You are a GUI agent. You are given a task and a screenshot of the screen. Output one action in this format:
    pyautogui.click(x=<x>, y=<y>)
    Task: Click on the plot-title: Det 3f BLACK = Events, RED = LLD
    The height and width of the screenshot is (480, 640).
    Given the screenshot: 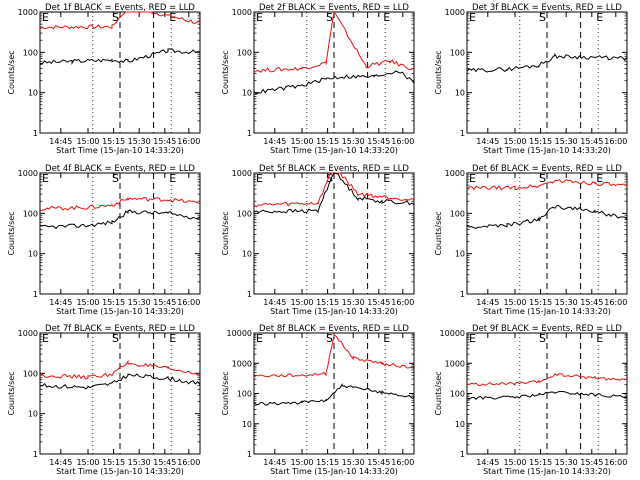 What is the action you would take?
    pyautogui.click(x=547, y=8)
    